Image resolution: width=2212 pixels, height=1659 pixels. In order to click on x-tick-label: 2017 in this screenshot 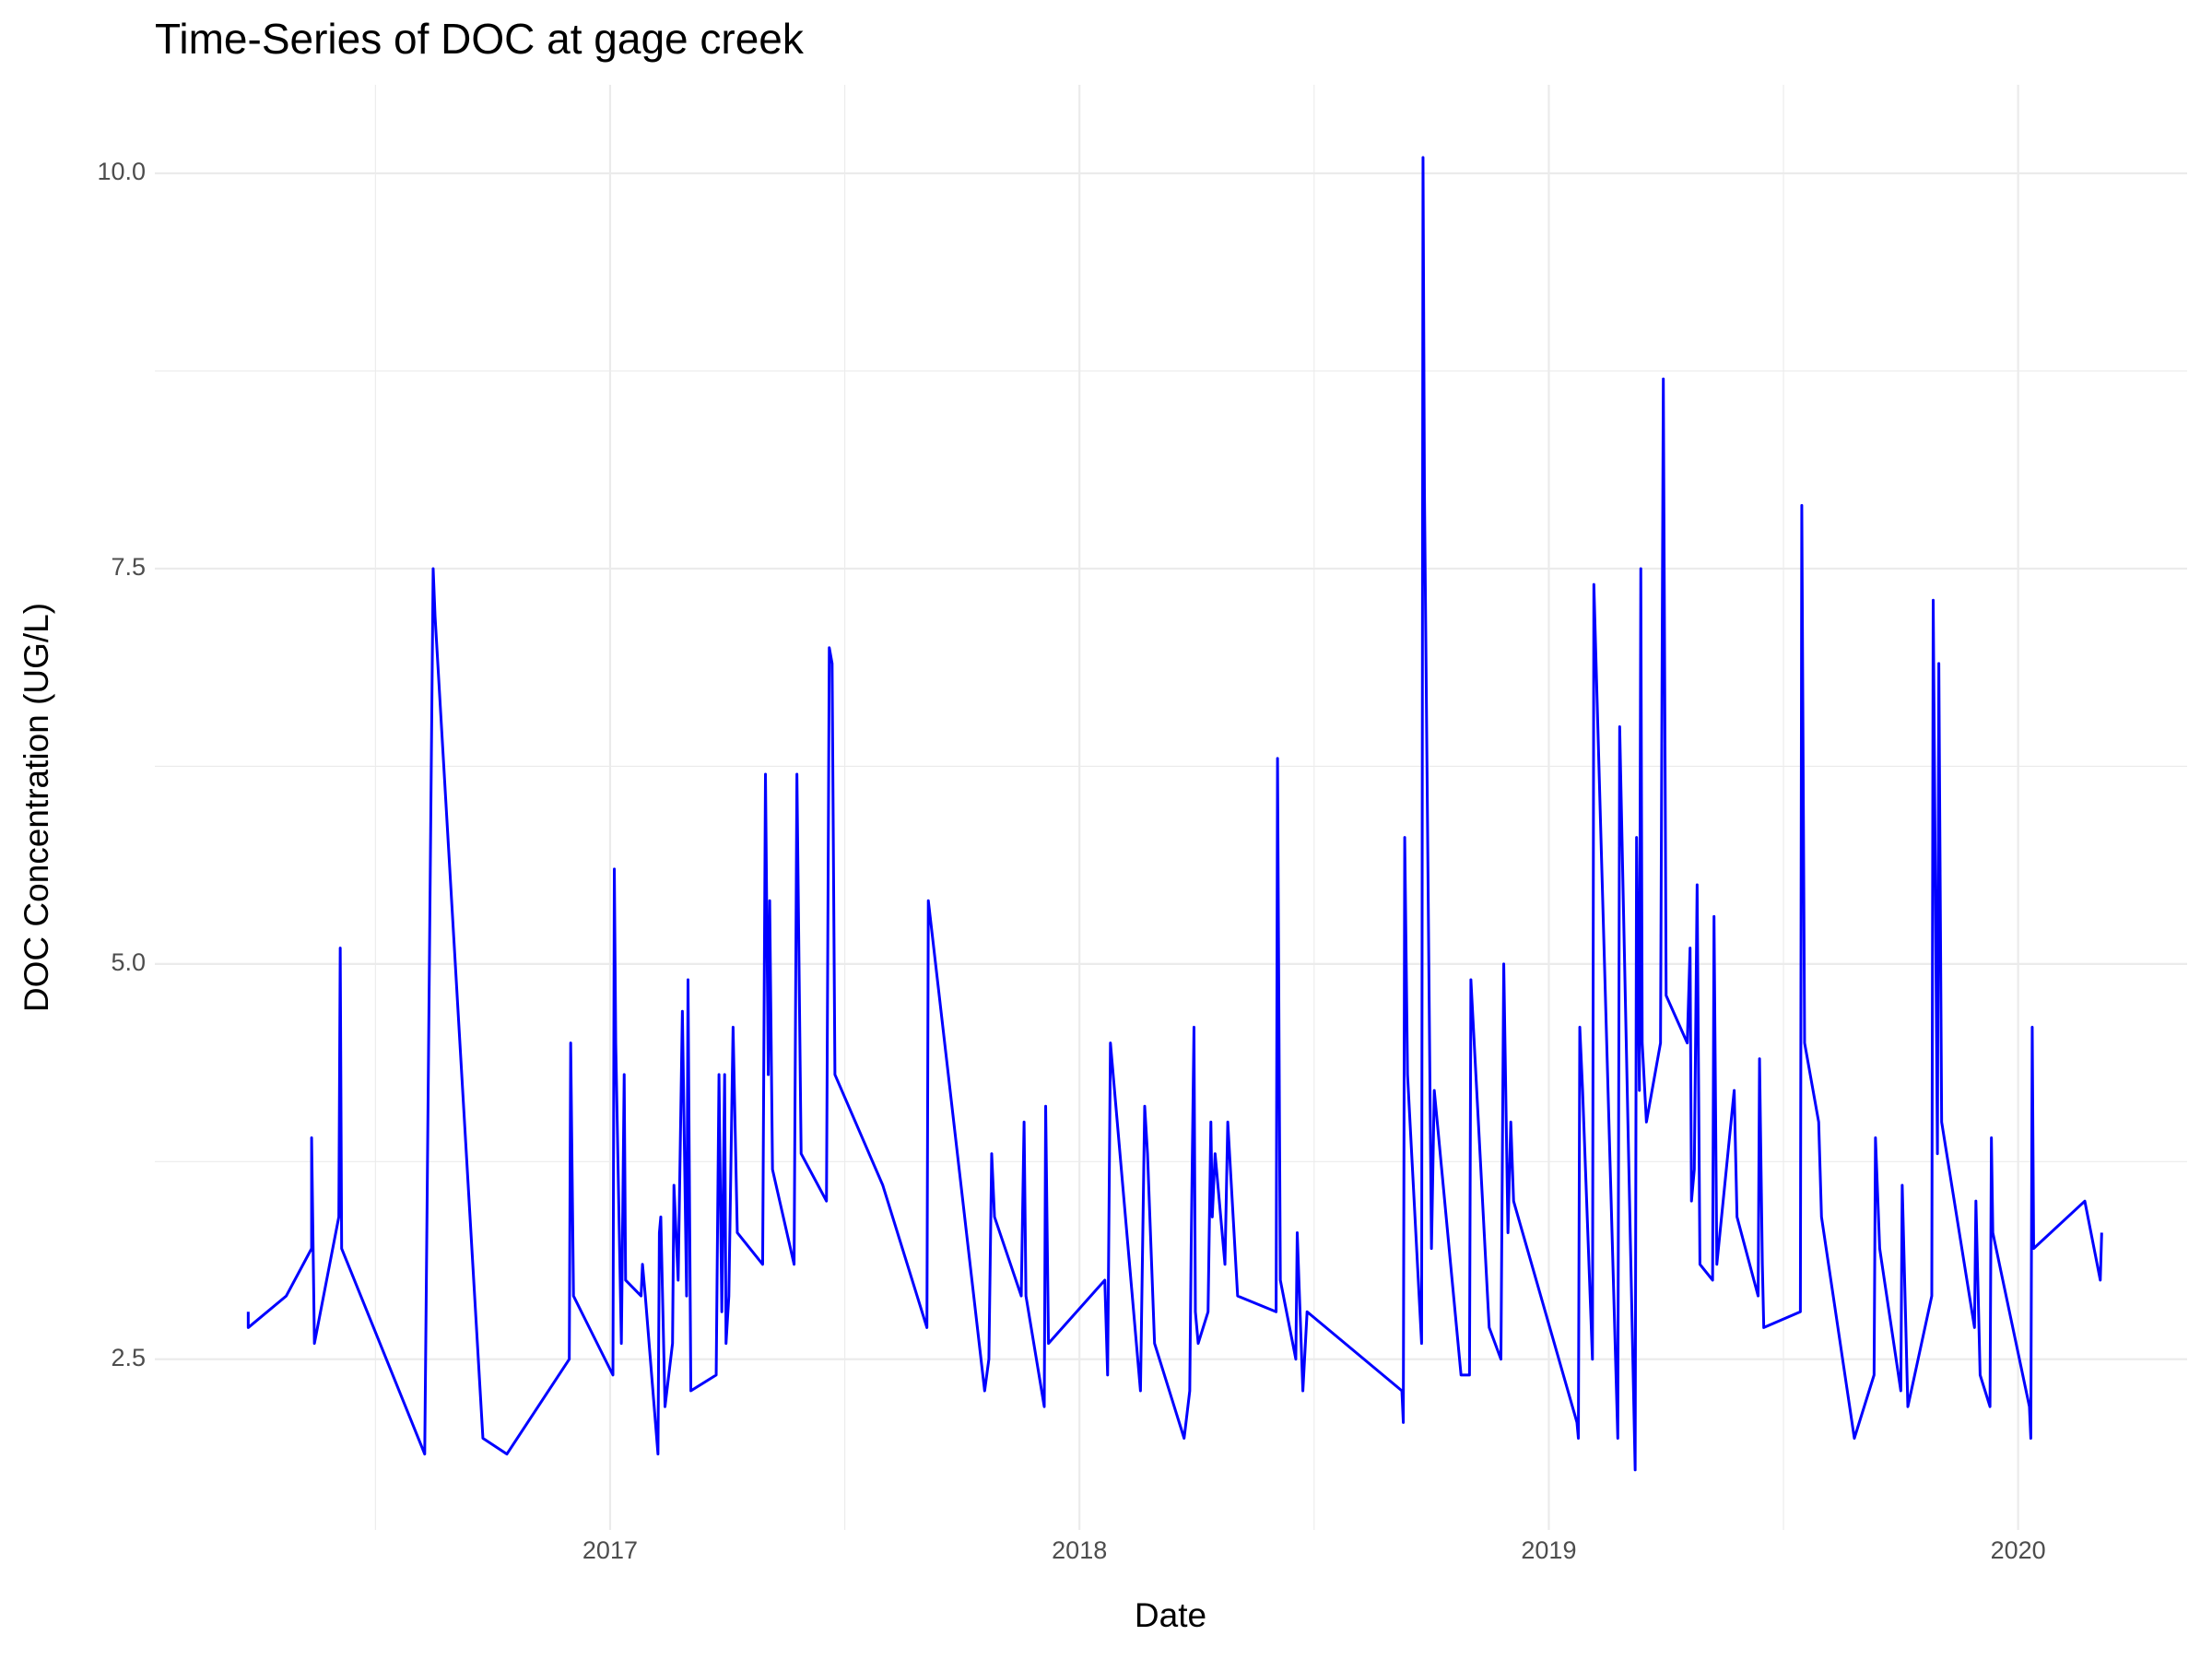, I will do `click(610, 1550)`.